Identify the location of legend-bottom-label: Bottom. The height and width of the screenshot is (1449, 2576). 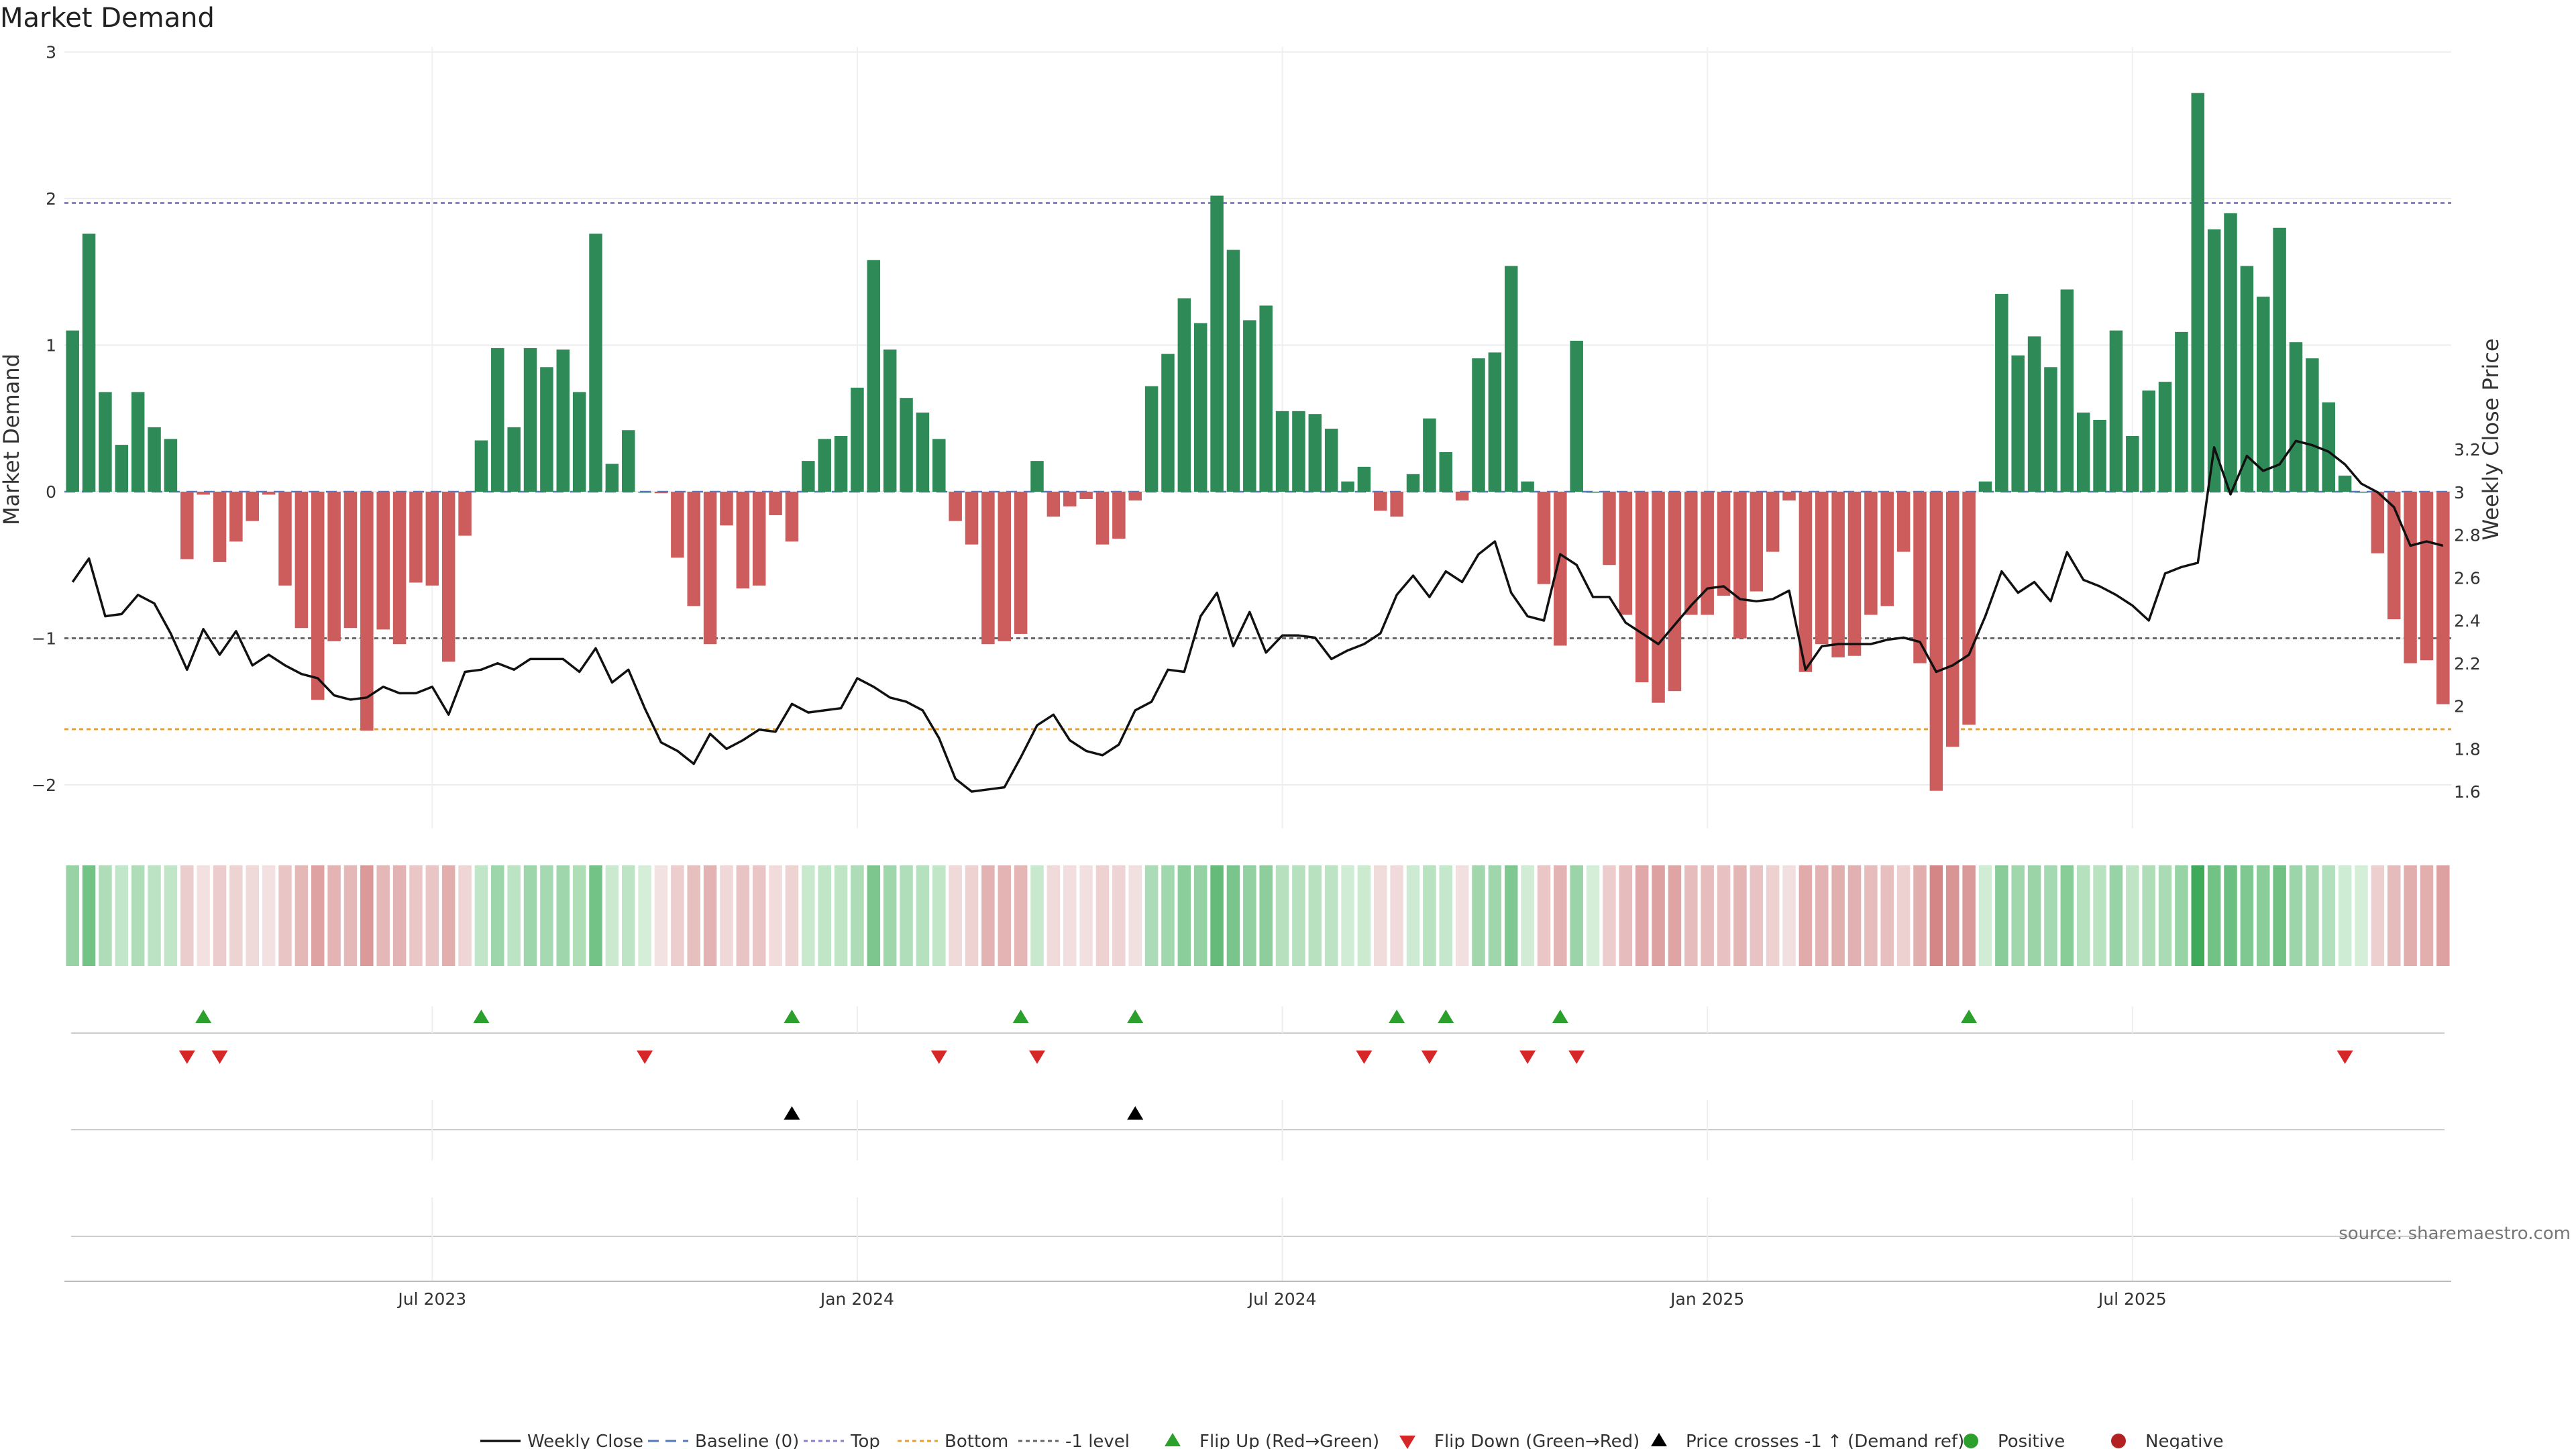
(976, 1440).